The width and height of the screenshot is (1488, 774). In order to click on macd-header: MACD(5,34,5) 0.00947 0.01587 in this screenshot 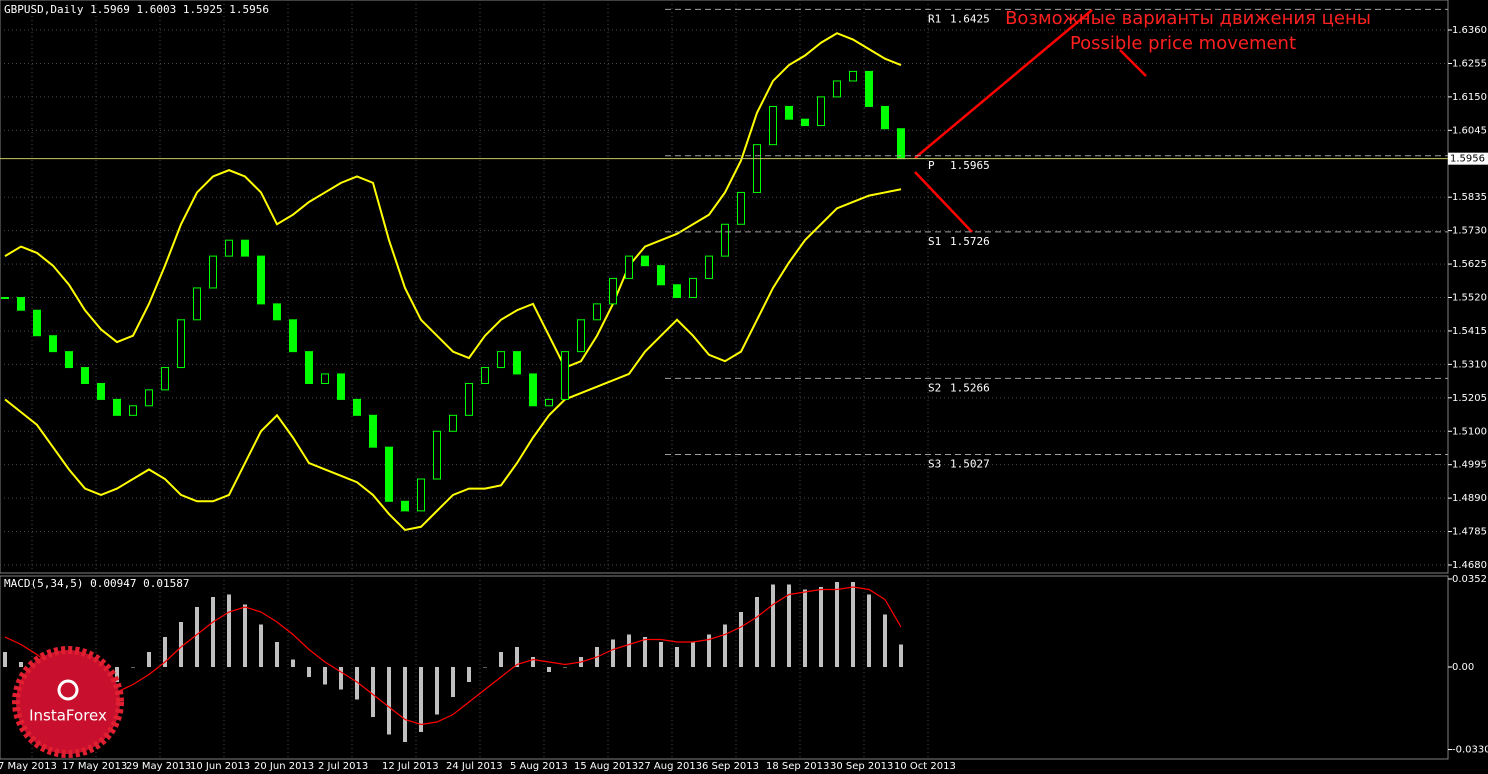, I will do `click(96, 583)`.